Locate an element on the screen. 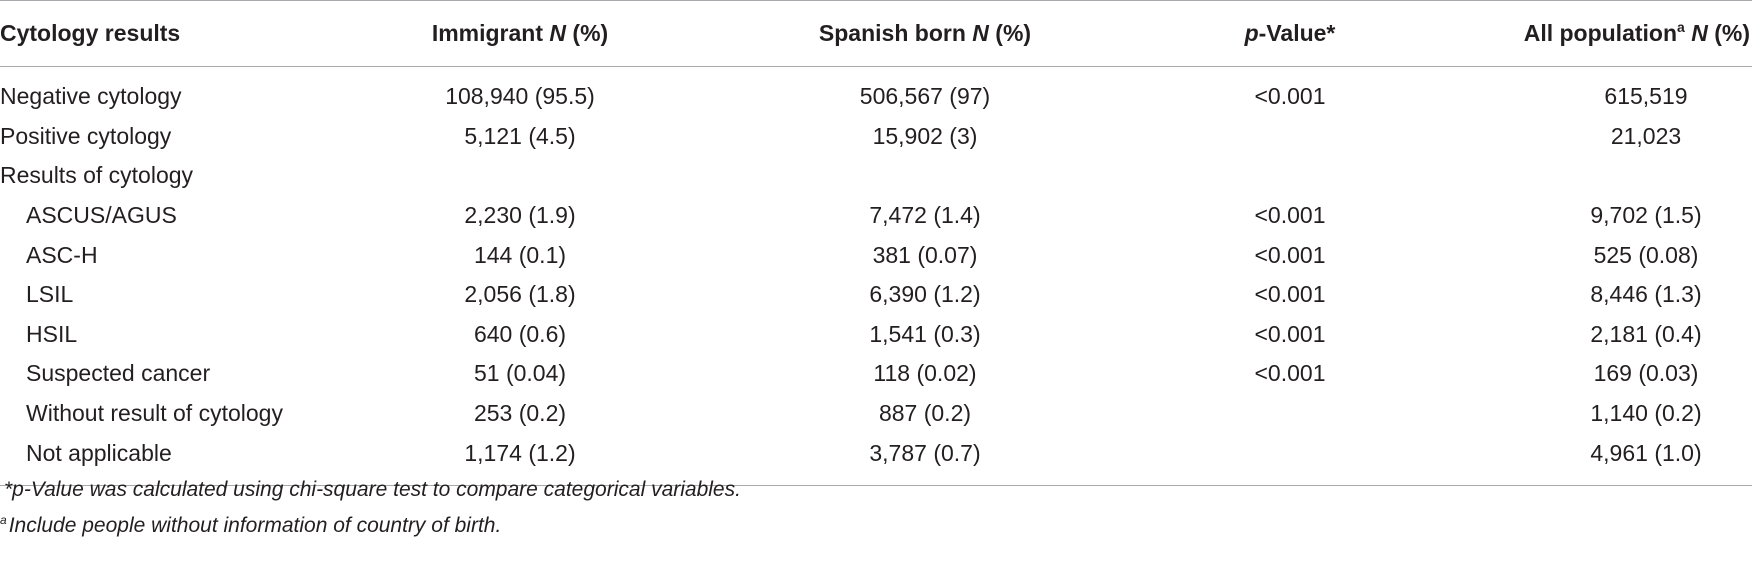  header-p-value: p-Value* is located at coordinates (1290, 33).